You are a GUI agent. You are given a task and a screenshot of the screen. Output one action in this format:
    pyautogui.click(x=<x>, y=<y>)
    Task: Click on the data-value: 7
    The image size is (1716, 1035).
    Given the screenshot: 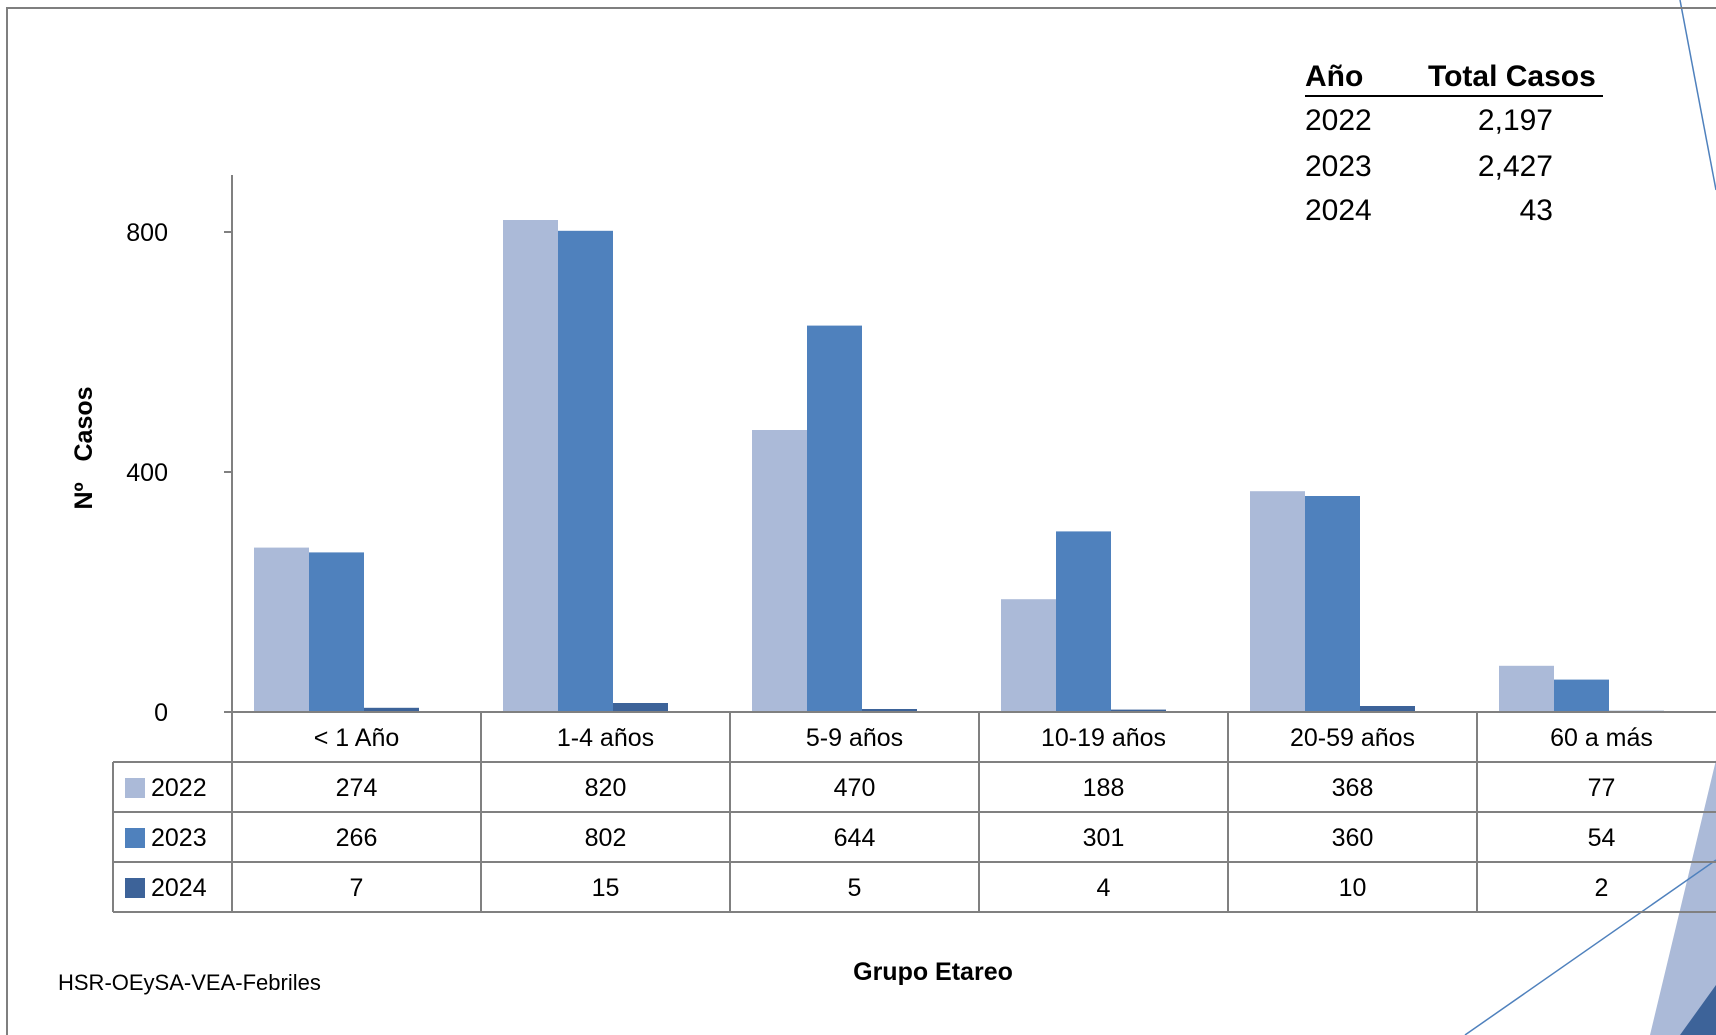 What is the action you would take?
    pyautogui.click(x=357, y=888)
    